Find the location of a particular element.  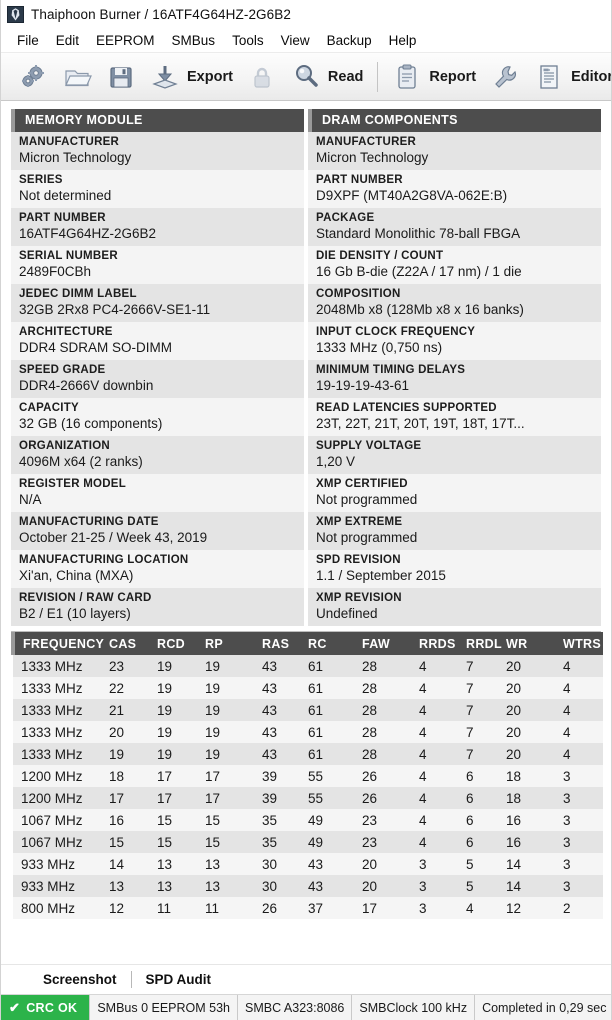

menu-item-file: File is located at coordinates (28, 40).